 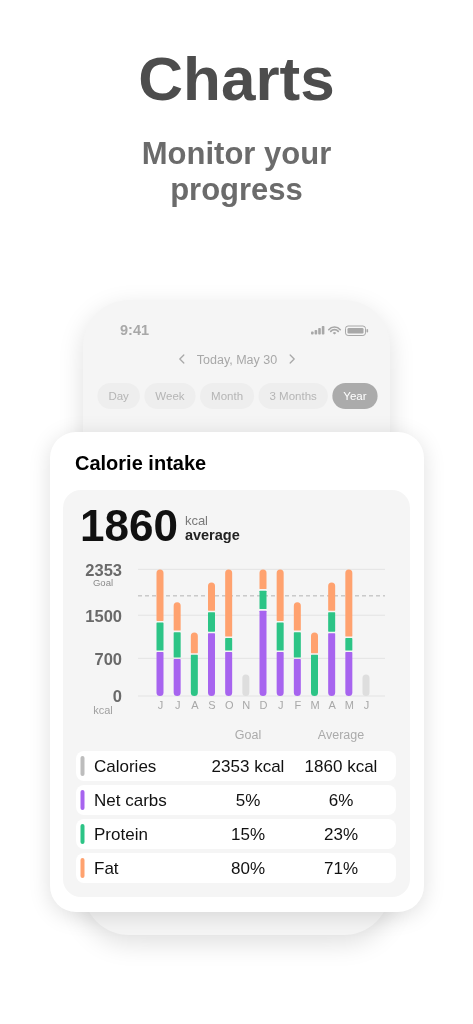 I want to click on chart-title: Calorie intake, so click(x=141, y=463).